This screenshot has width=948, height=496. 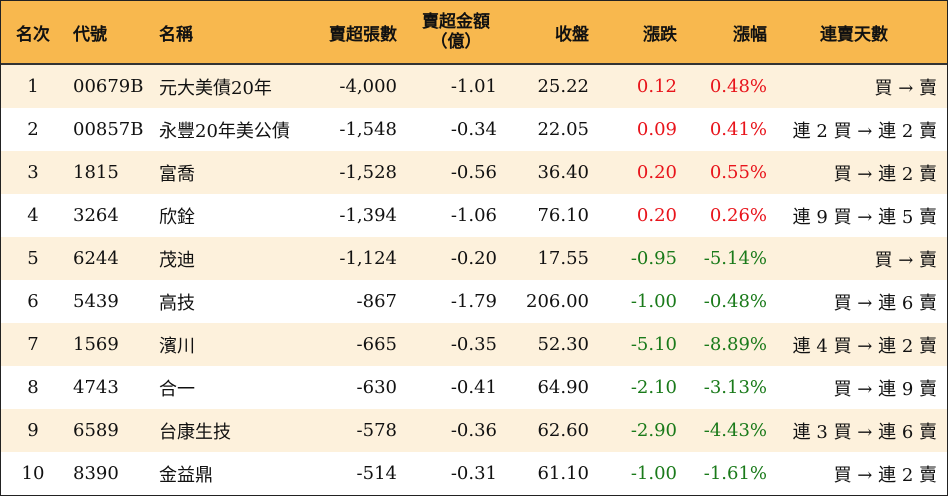 I want to click on consecutive-days-cell: 連 2 買 → 連 2 賣, so click(x=864, y=131).